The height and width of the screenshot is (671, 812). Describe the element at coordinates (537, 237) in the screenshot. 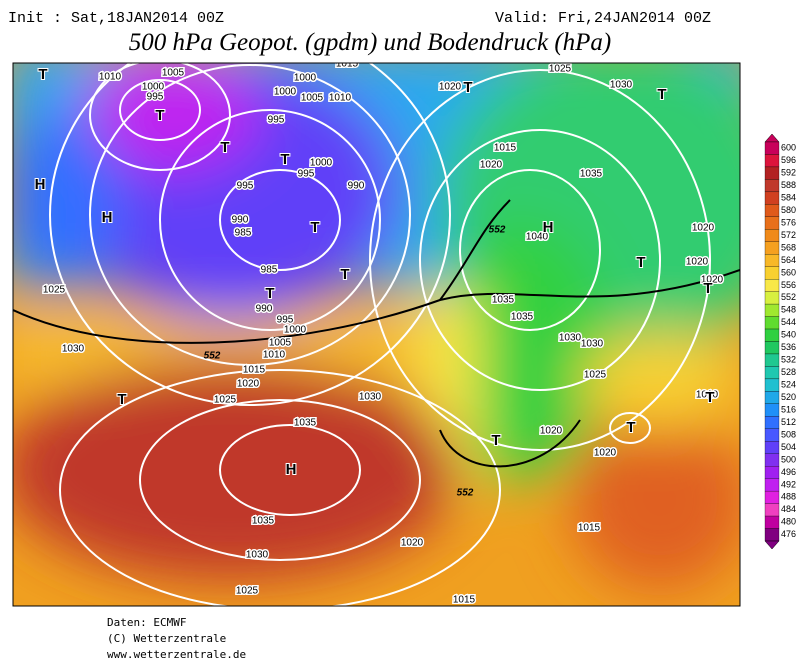

I see `isobar-label: 1040` at that location.